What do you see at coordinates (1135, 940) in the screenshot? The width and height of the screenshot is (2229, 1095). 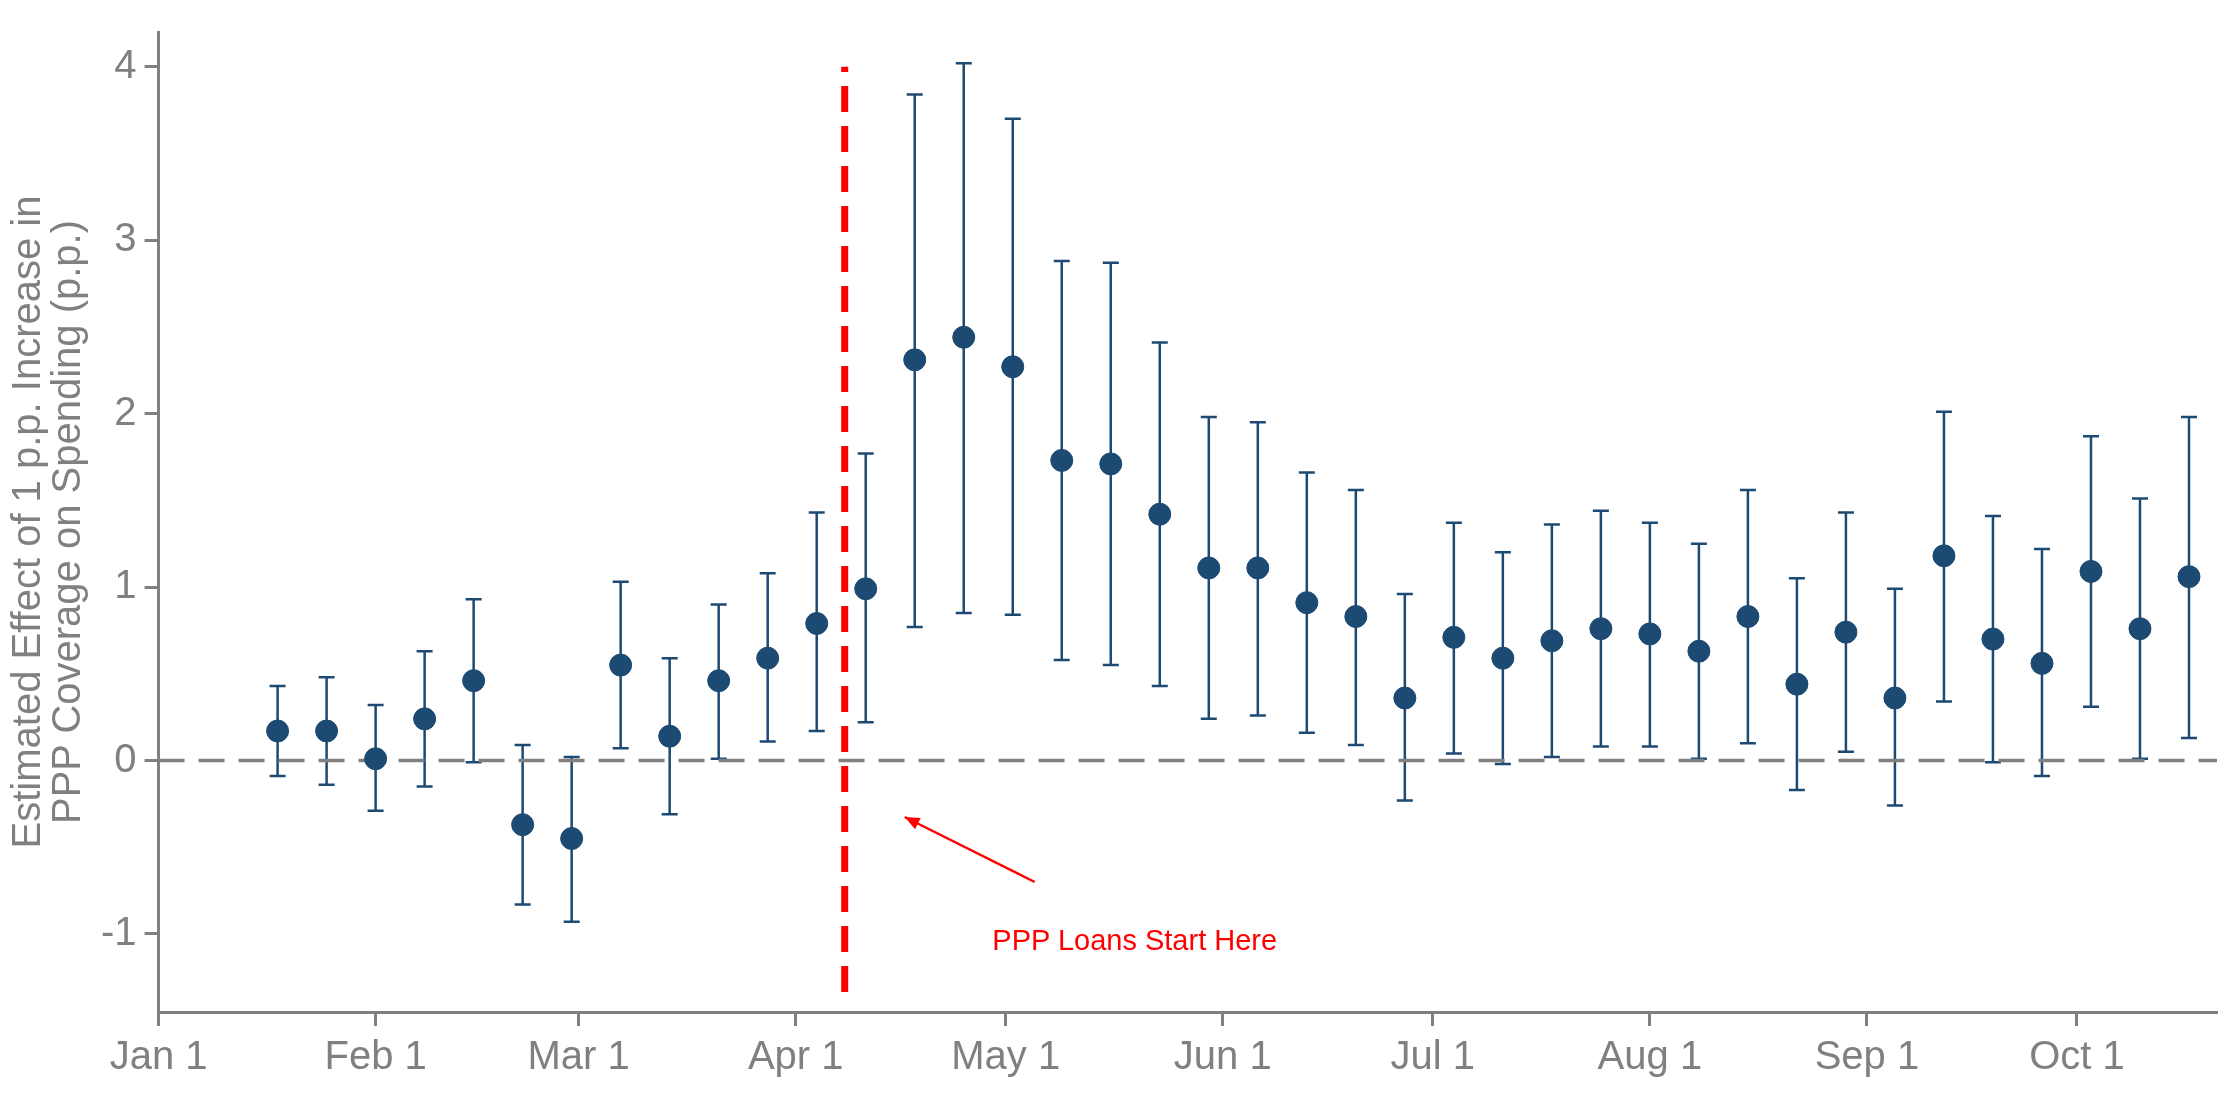 I see `annotation: PPP Loans Start Here` at bounding box center [1135, 940].